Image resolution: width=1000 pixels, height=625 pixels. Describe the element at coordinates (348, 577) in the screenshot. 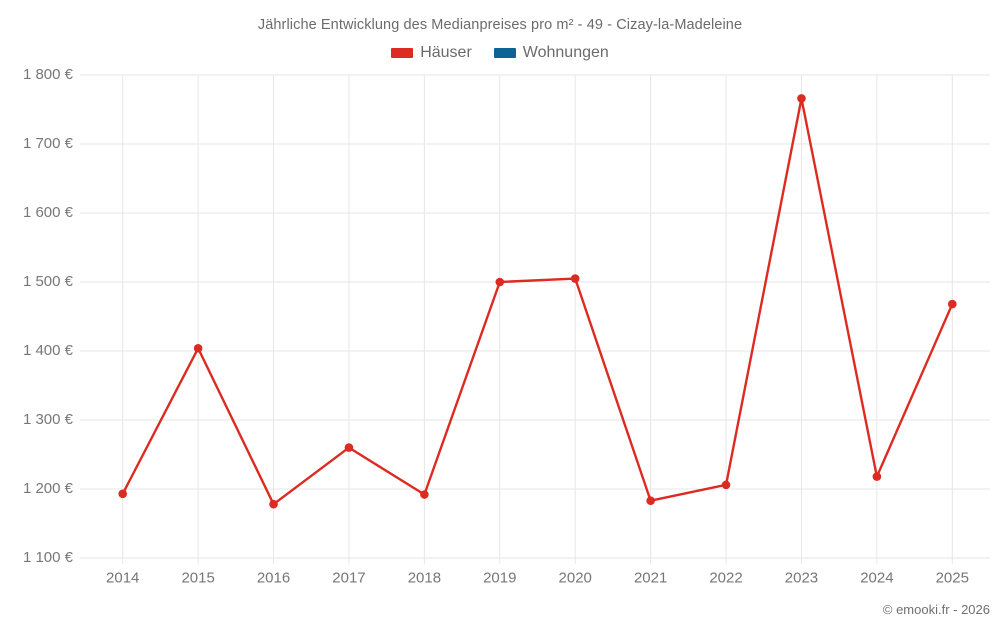

I see `x-axis-tick-label: 2017` at that location.